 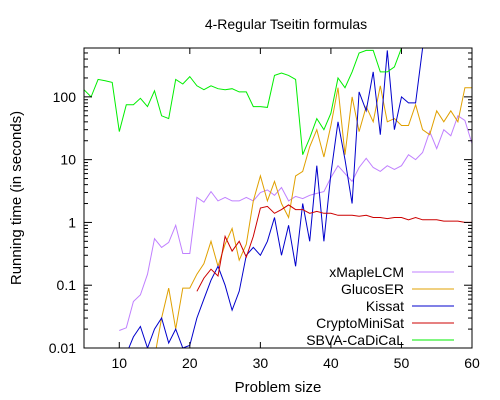 What do you see at coordinates (261, 363) in the screenshot?
I see `x-tick-label: 30` at bounding box center [261, 363].